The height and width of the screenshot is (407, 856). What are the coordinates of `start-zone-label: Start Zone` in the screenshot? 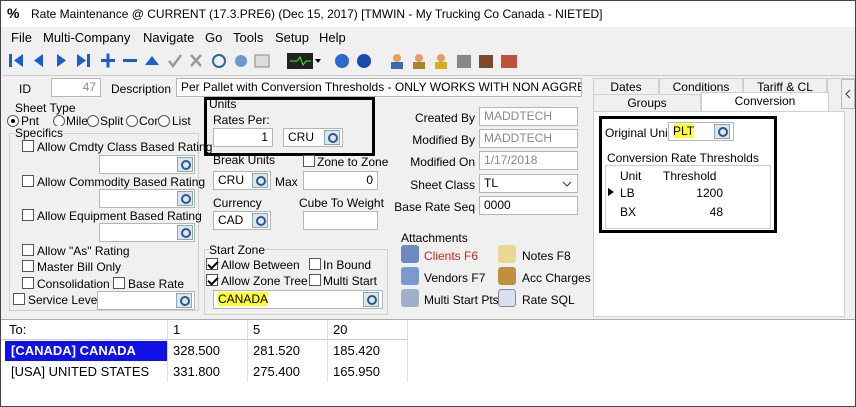 It's located at (237, 250).